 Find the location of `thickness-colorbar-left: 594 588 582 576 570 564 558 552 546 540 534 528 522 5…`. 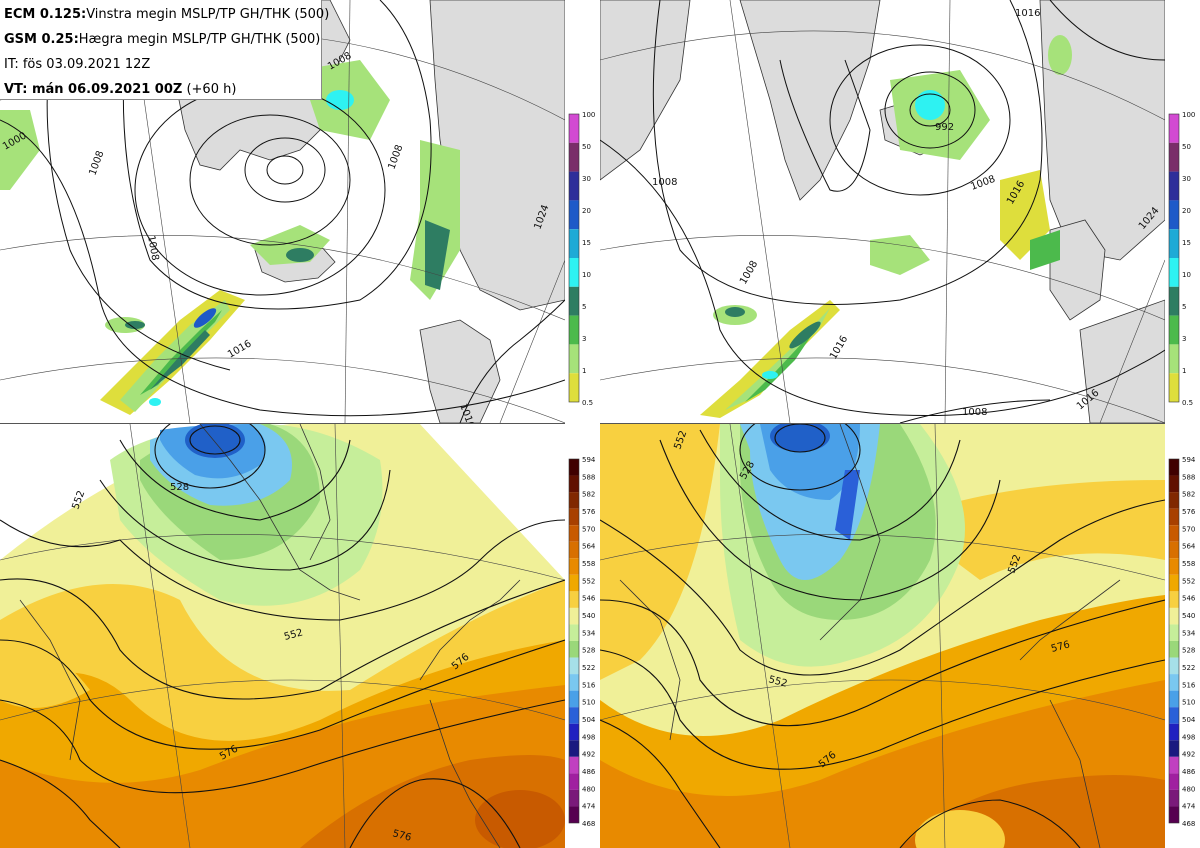

thickness-colorbar-left: 594 588 582 576 570 564 558 552 546 540 534 528 522 5… is located at coordinates (582, 642).